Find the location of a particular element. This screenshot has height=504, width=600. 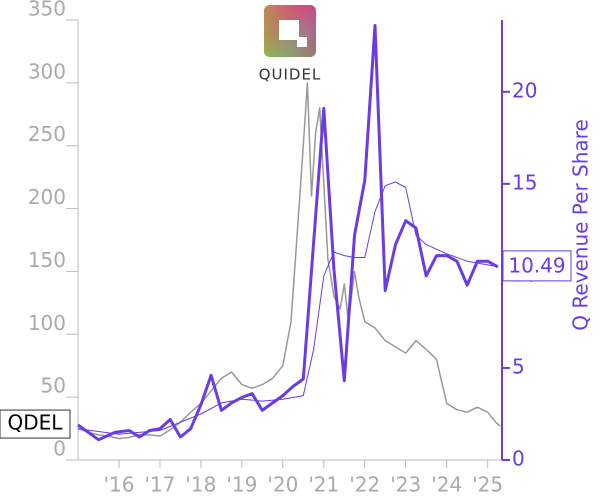

x-tick-label: '24 is located at coordinates (446, 485).